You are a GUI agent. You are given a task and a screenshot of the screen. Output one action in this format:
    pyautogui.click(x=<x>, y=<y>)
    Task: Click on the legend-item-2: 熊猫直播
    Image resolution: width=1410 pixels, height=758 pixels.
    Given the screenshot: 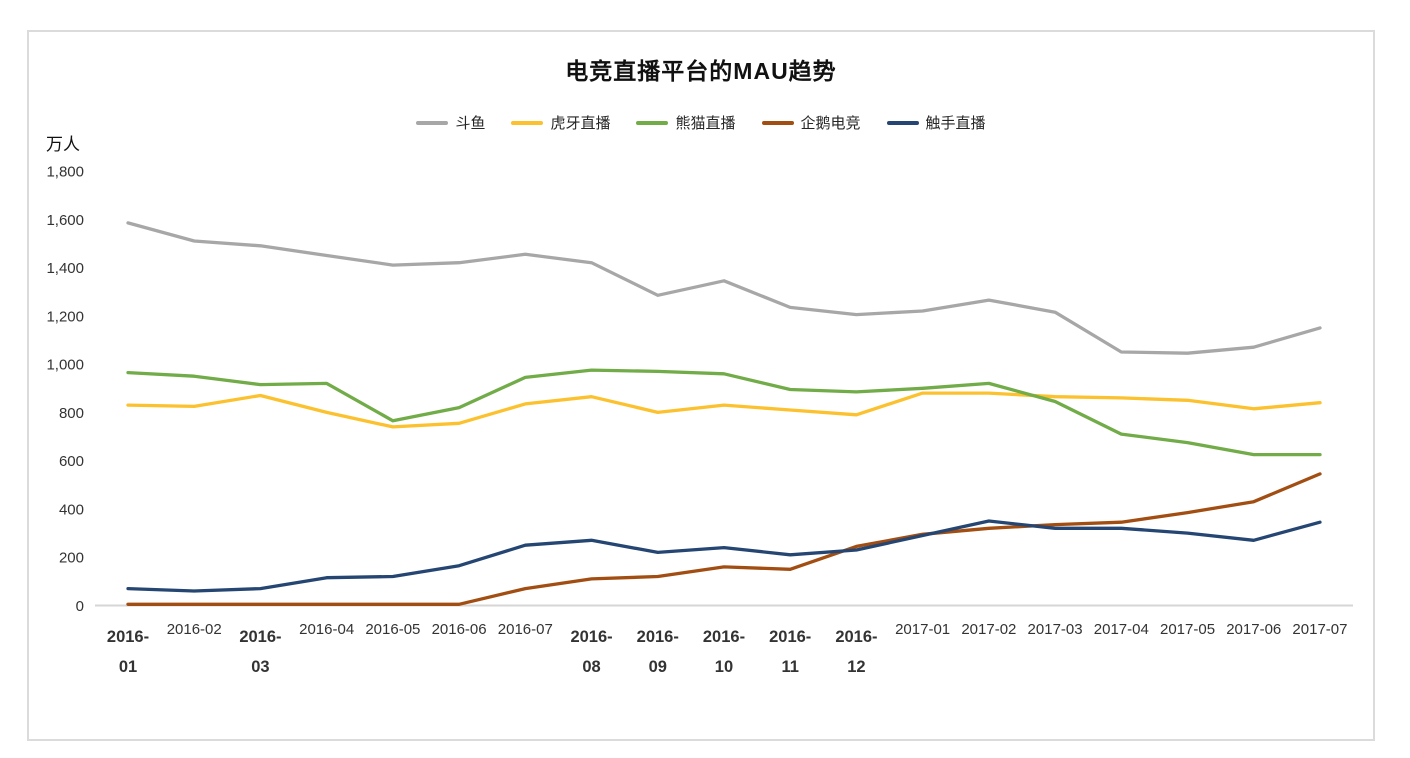 What is the action you would take?
    pyautogui.click(x=686, y=122)
    